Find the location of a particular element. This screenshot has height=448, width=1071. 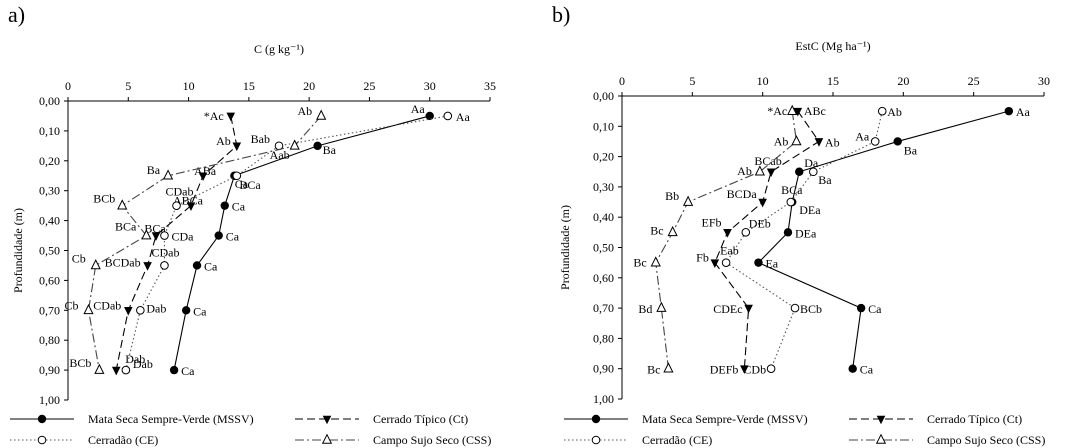

x-axis-title: C (g kg⁻¹) is located at coordinates (279, 49).